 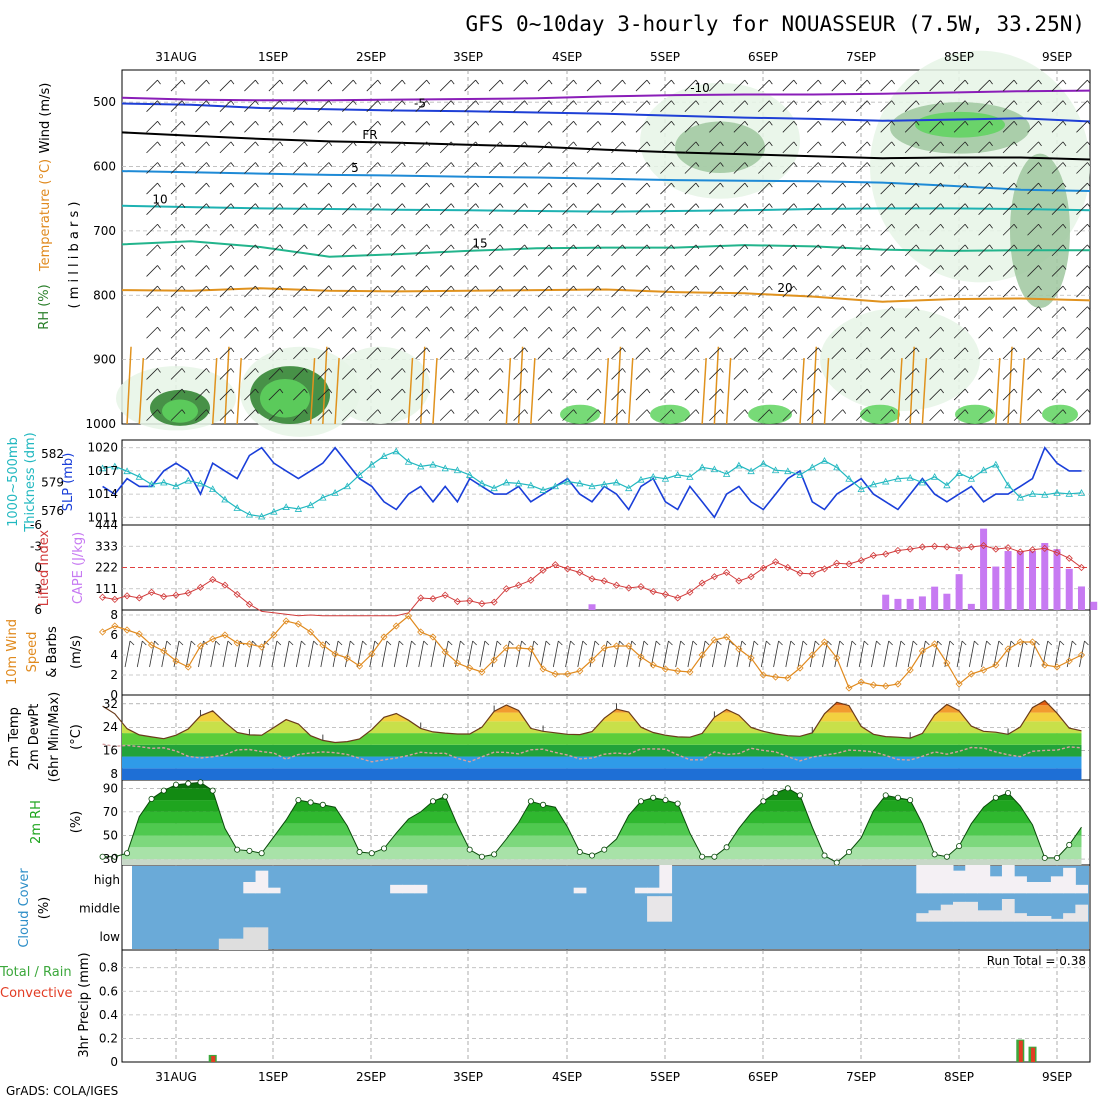 What do you see at coordinates (670, 414) in the screenshot?
I see `rh-shading` at bounding box center [670, 414].